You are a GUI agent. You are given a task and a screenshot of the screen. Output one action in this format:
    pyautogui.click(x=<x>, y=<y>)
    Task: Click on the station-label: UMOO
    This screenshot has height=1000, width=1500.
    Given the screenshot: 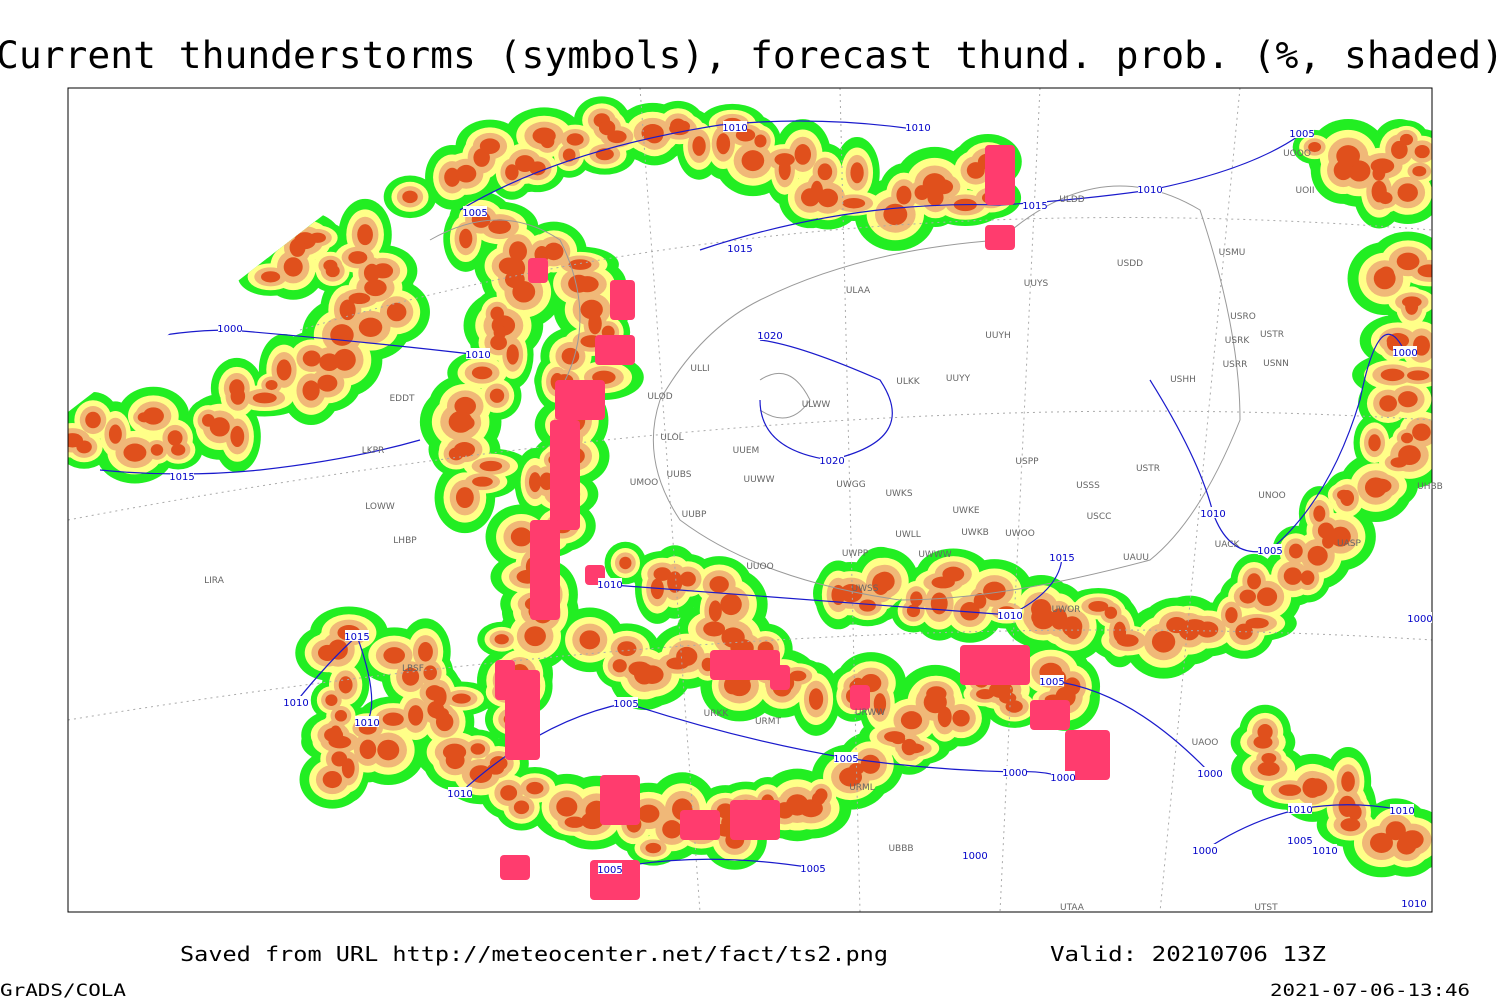 What is the action you would take?
    pyautogui.click(x=644, y=483)
    